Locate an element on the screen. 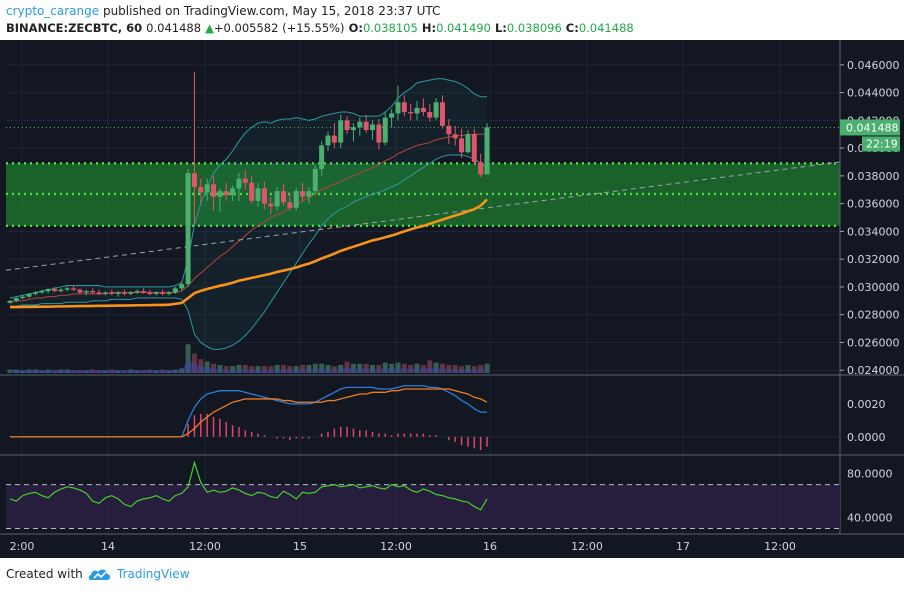 The image size is (904, 592). high-value: 0.041490 is located at coordinates (463, 28).